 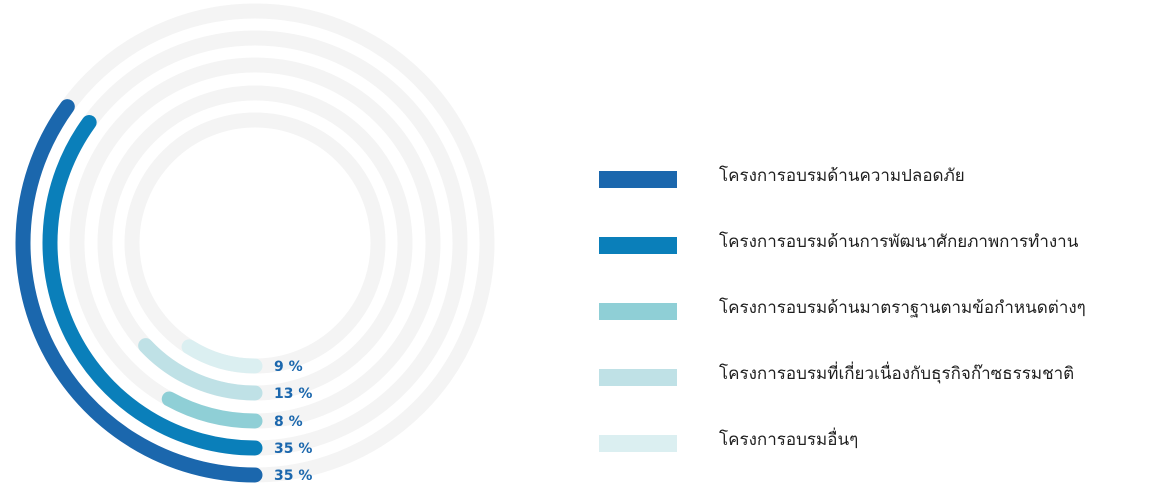 I want to click on legend-label-other: โครงการอบรมอื่นๆ, so click(x=789, y=440).